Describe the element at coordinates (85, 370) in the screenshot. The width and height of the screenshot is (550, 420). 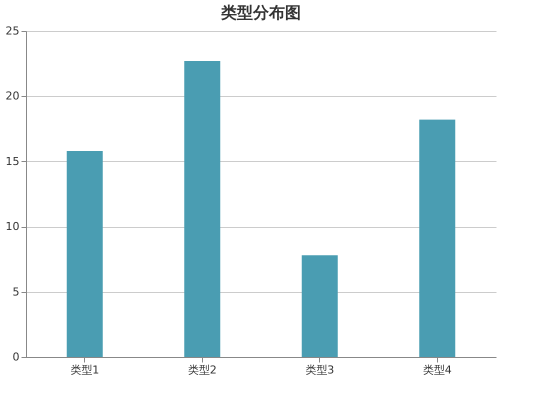
I see `x-tick-label: 类型1` at that location.